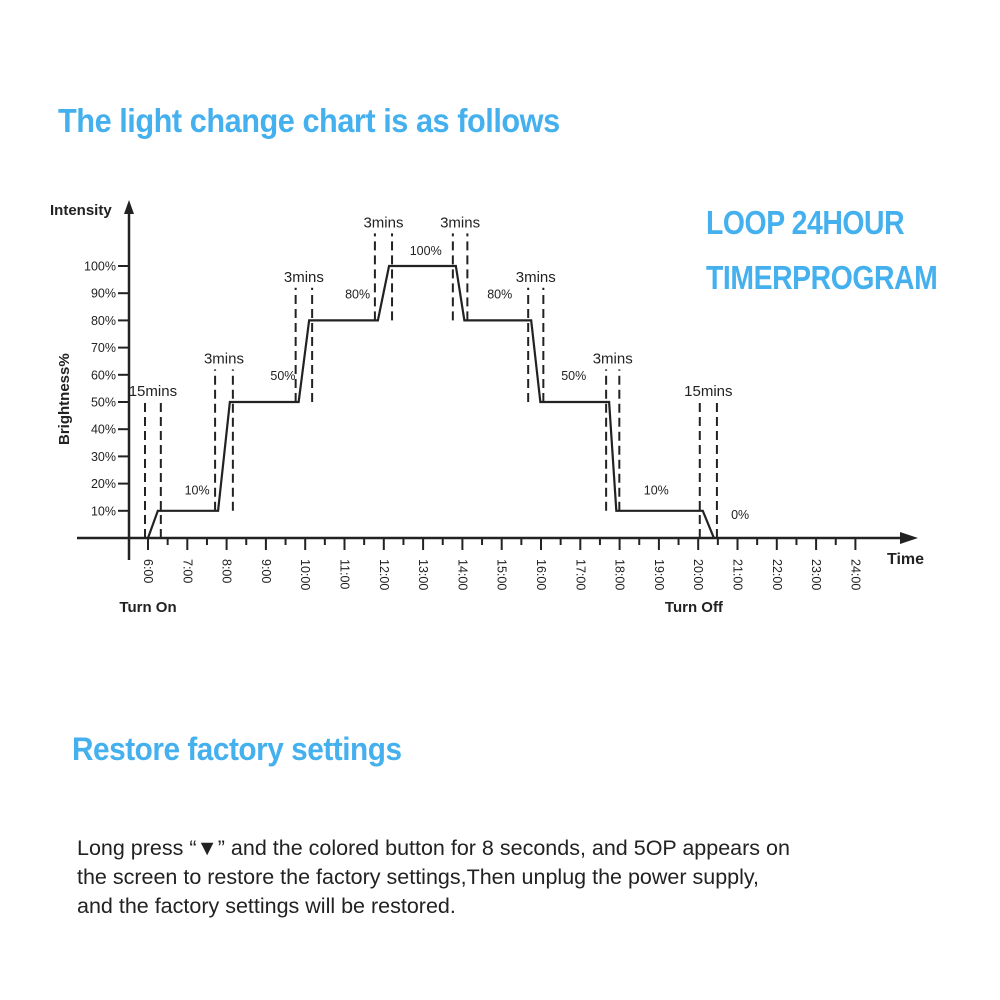 This screenshot has height=1000, width=1000. I want to click on x-tick-label: 16:00, so click(541, 574).